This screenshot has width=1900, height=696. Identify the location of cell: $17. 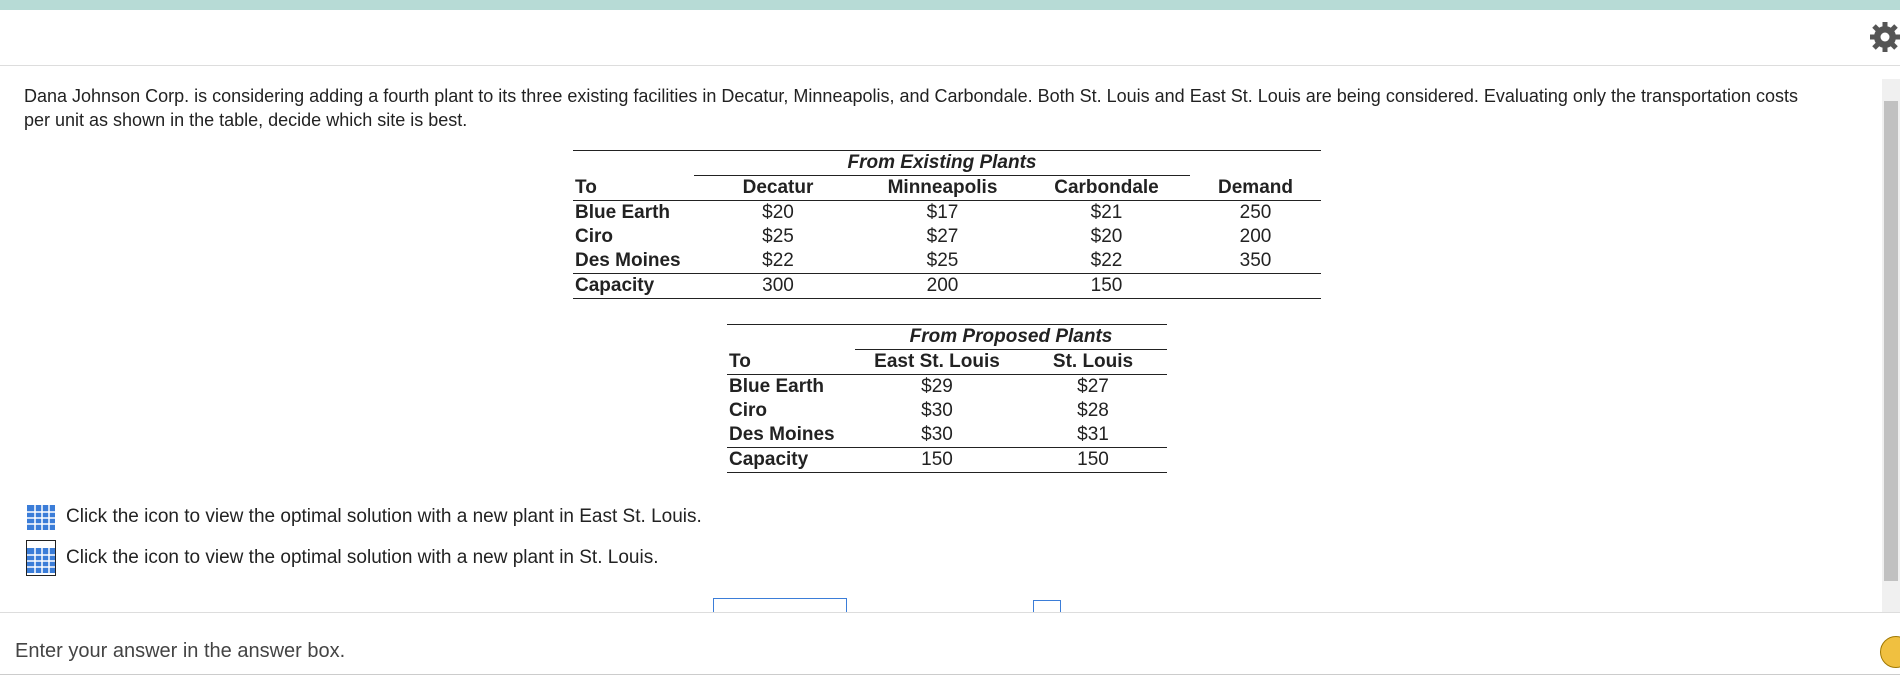
(942, 212).